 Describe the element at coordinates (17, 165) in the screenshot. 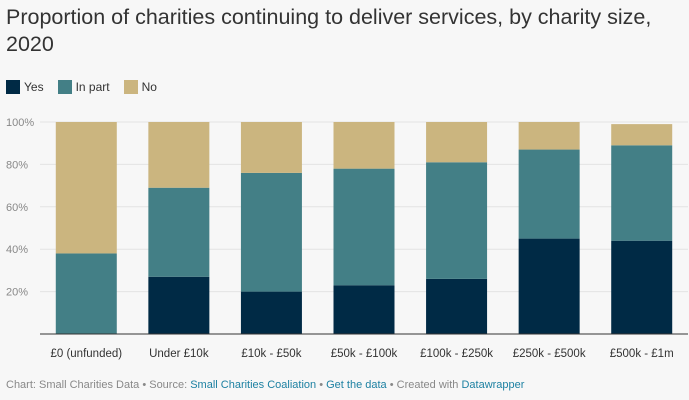

I see `y-tick-label: 80%` at that location.